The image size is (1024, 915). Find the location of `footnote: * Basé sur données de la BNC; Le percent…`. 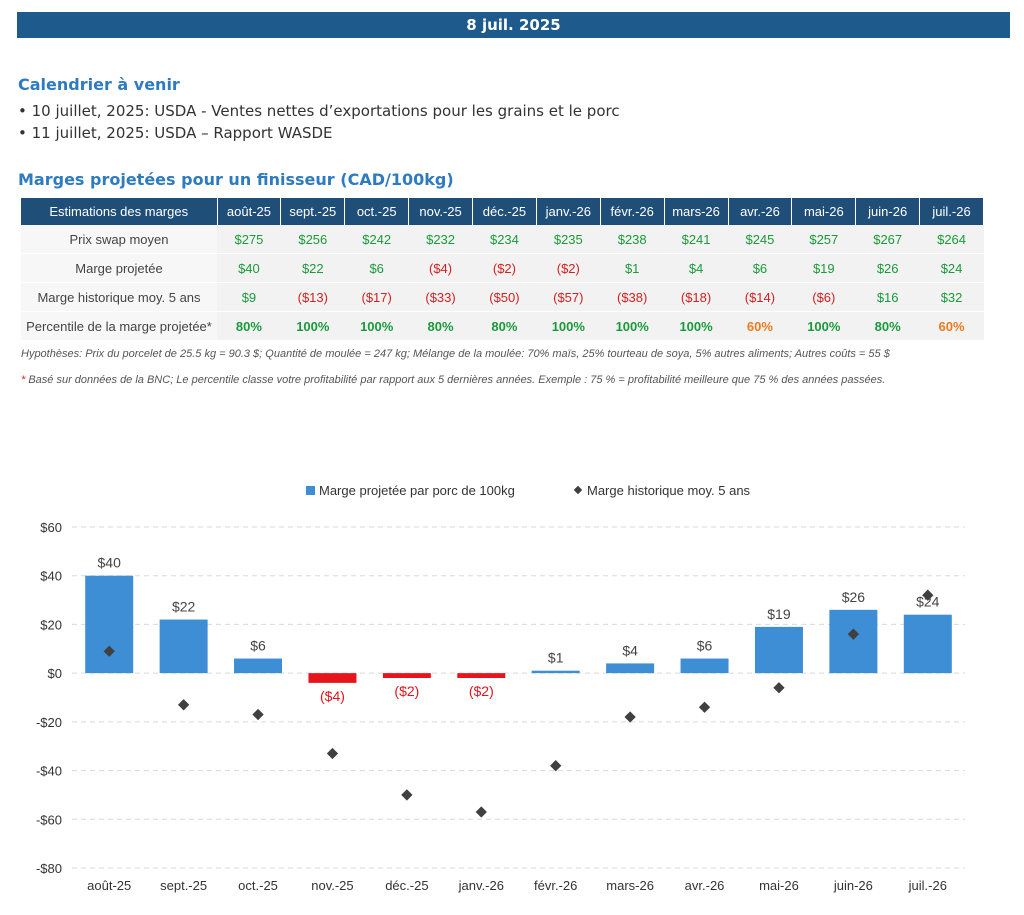

footnote: * Basé sur données de la BNC; Le percent… is located at coordinates (453, 380).